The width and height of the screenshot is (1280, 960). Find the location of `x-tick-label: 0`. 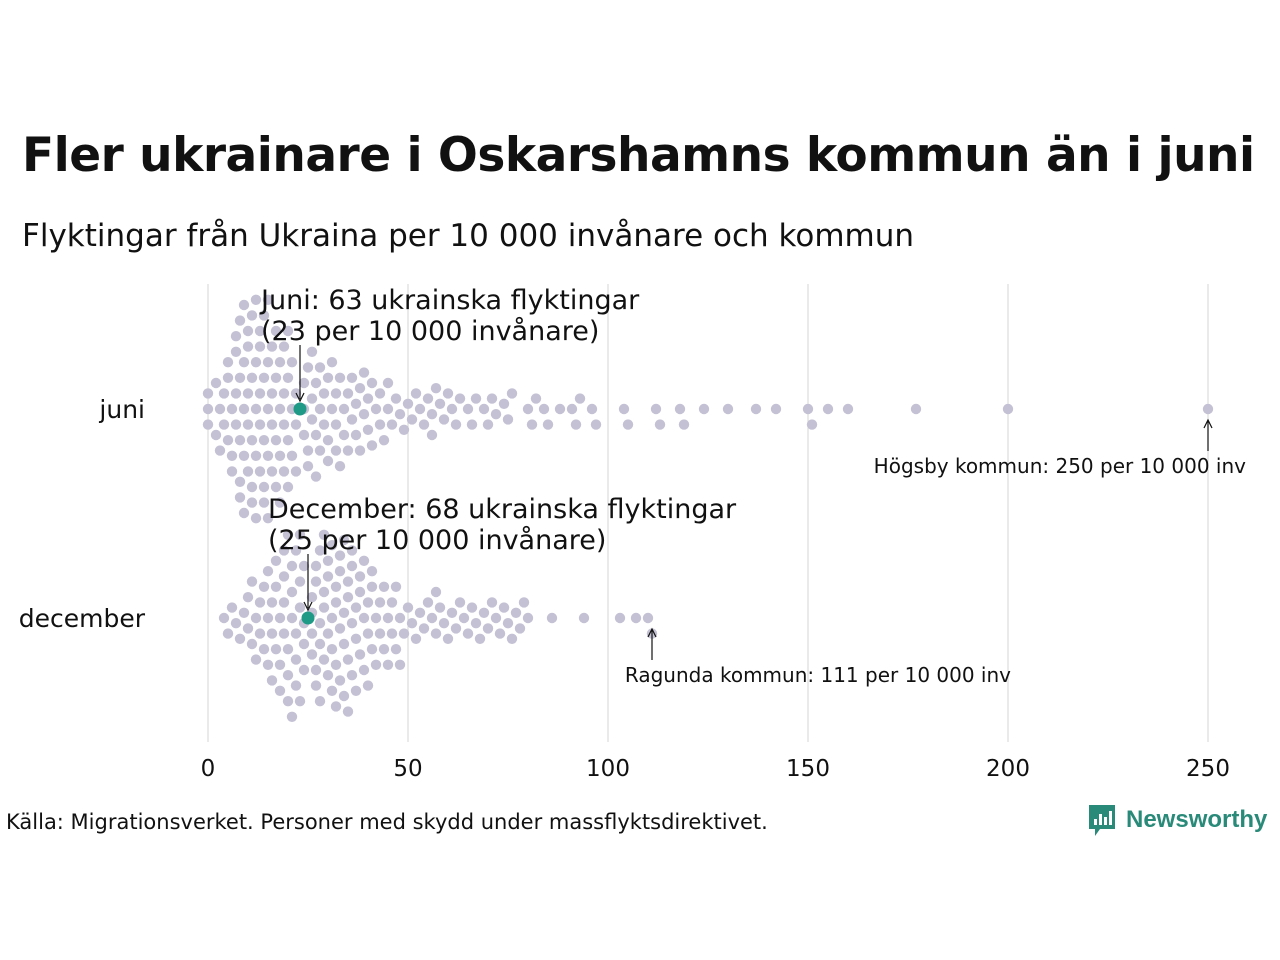

x-tick-label: 0 is located at coordinates (208, 769).